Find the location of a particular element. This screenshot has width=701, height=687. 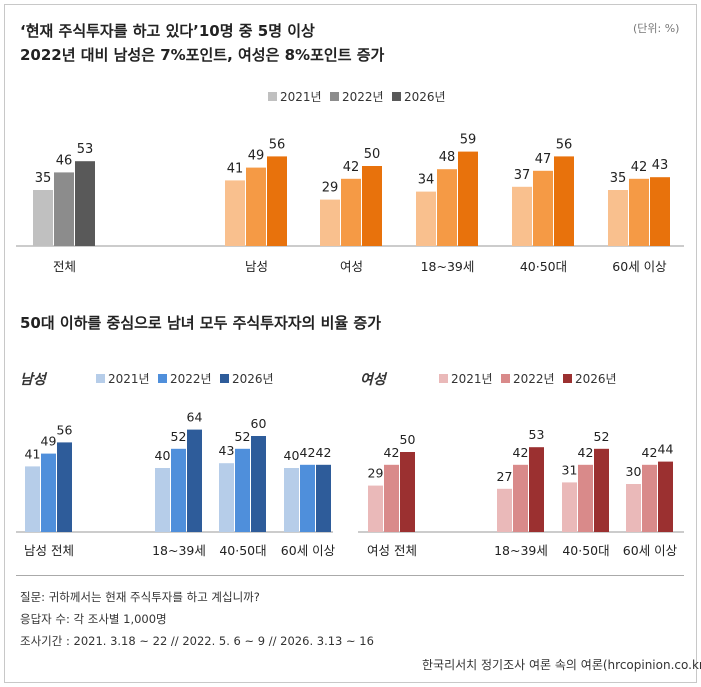

data-label: 52 is located at coordinates (602, 436).